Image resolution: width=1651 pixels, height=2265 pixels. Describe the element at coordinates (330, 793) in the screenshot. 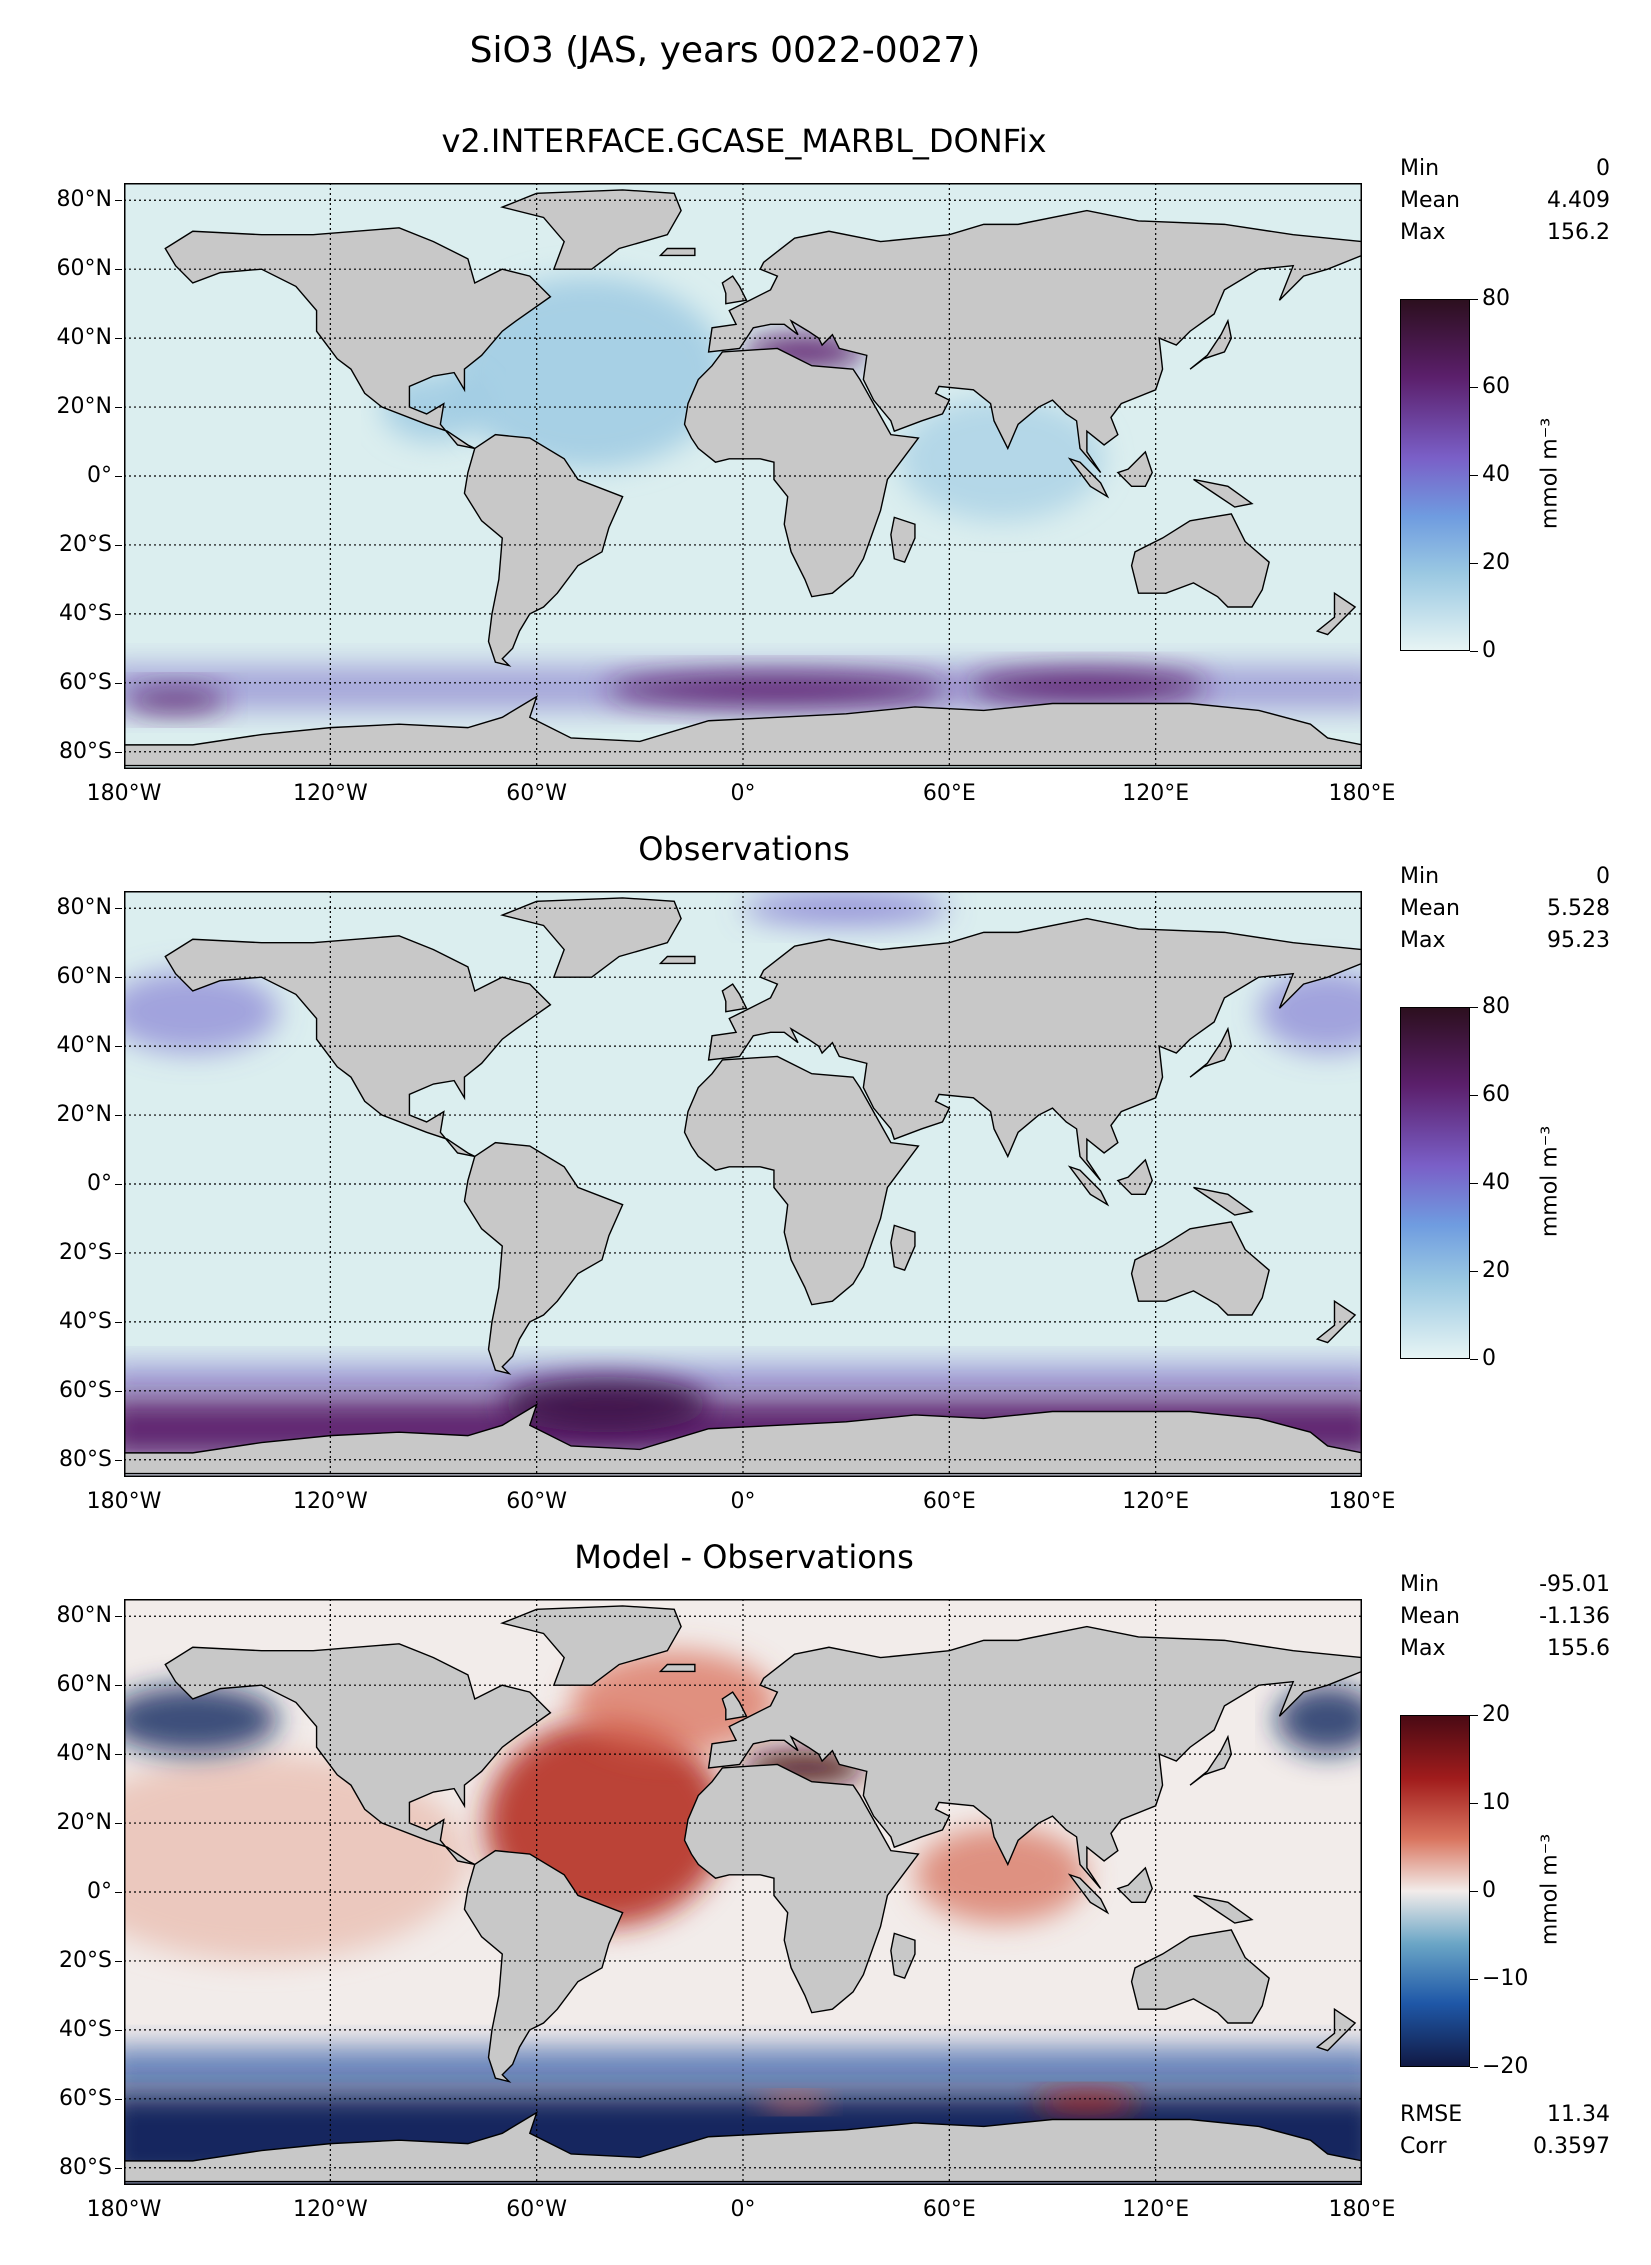

I see `x-tick-label: 120°W` at that location.